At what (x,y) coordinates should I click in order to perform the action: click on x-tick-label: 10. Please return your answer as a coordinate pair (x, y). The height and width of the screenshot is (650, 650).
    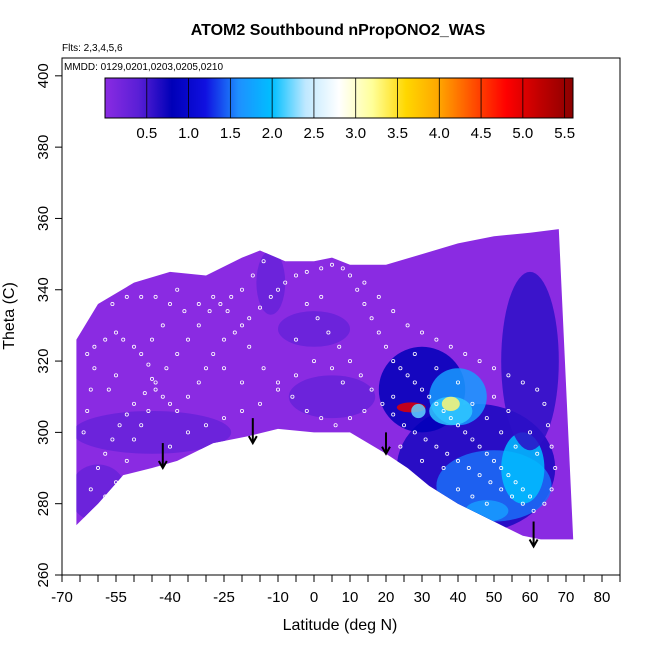
    Looking at the image, I should click on (350, 597).